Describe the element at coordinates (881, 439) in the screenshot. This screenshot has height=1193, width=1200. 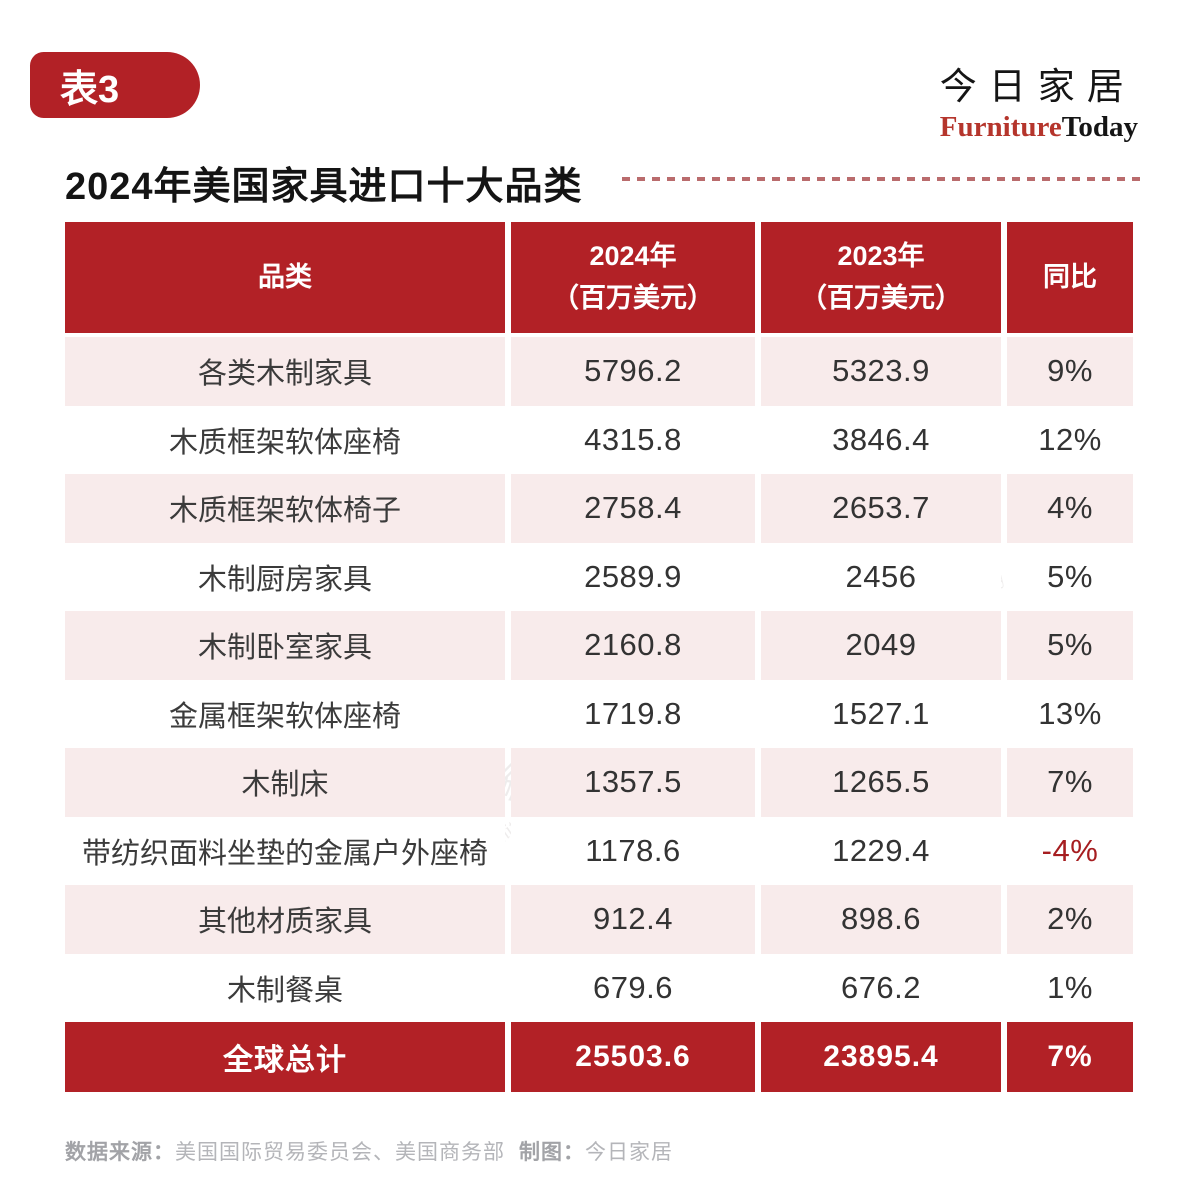
I see `row-value-2023: 3846.4` at that location.